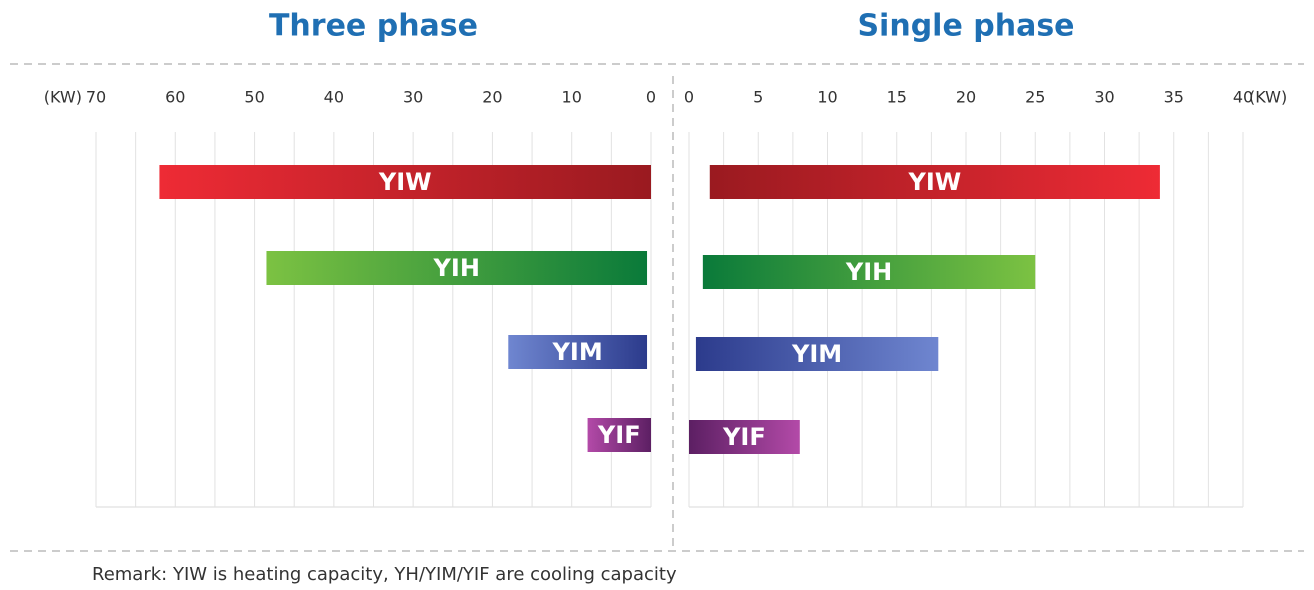  Describe the element at coordinates (965, 26) in the screenshot. I see `chart-title: Single phase` at that location.